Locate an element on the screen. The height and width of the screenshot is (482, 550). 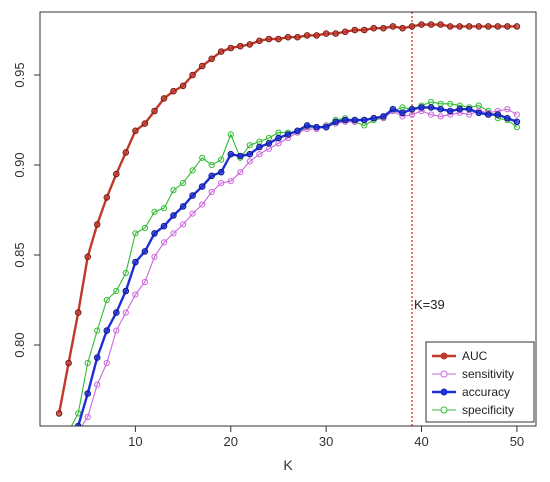
x-tick-label: 30 is located at coordinates (326, 441).